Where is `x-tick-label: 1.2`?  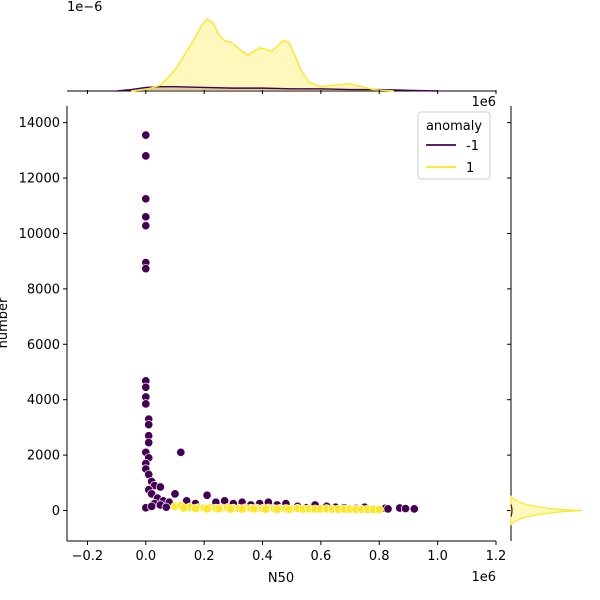 x-tick-label: 1.2 is located at coordinates (496, 556).